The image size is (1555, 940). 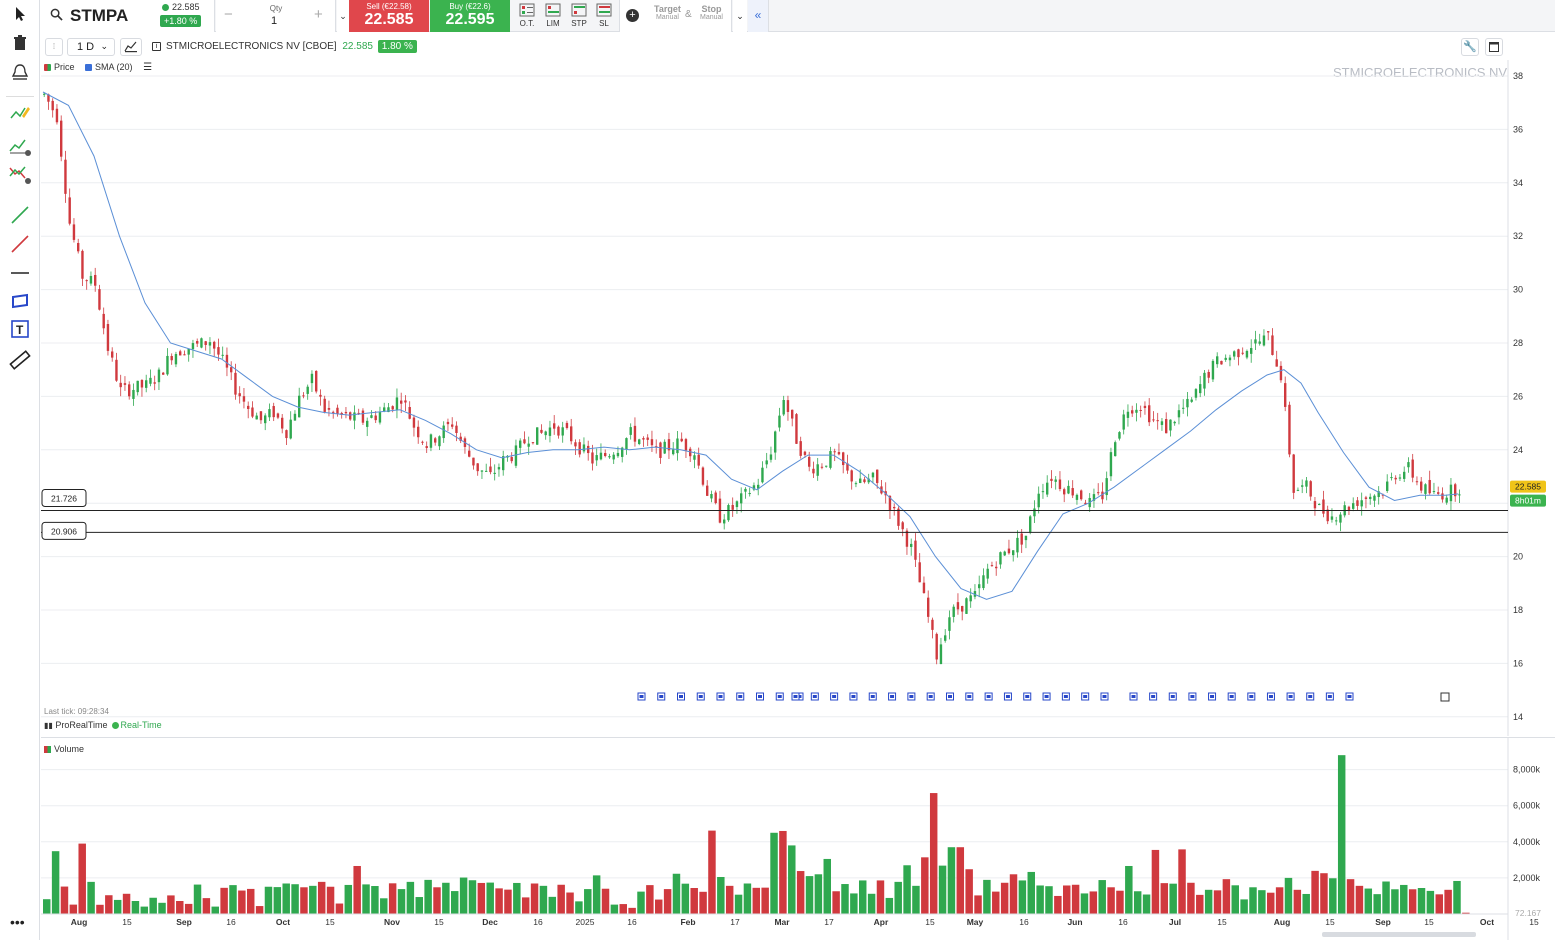 What do you see at coordinates (20, 331) in the screenshot?
I see `text-tool-icon: T` at bounding box center [20, 331].